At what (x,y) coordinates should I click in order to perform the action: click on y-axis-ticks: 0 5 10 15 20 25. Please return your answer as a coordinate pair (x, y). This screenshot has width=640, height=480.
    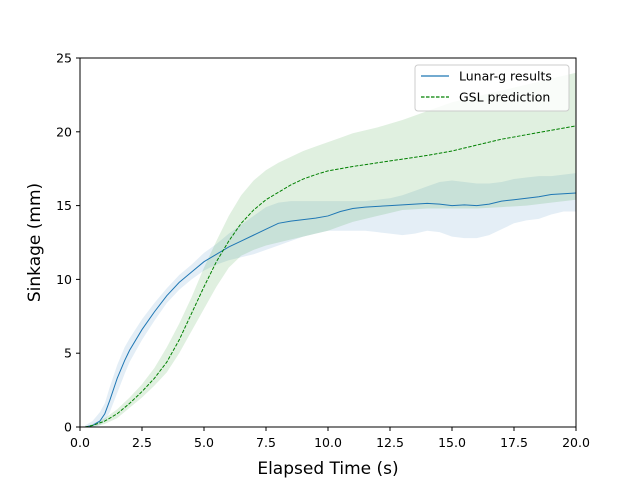
    Looking at the image, I should click on (68, 243).